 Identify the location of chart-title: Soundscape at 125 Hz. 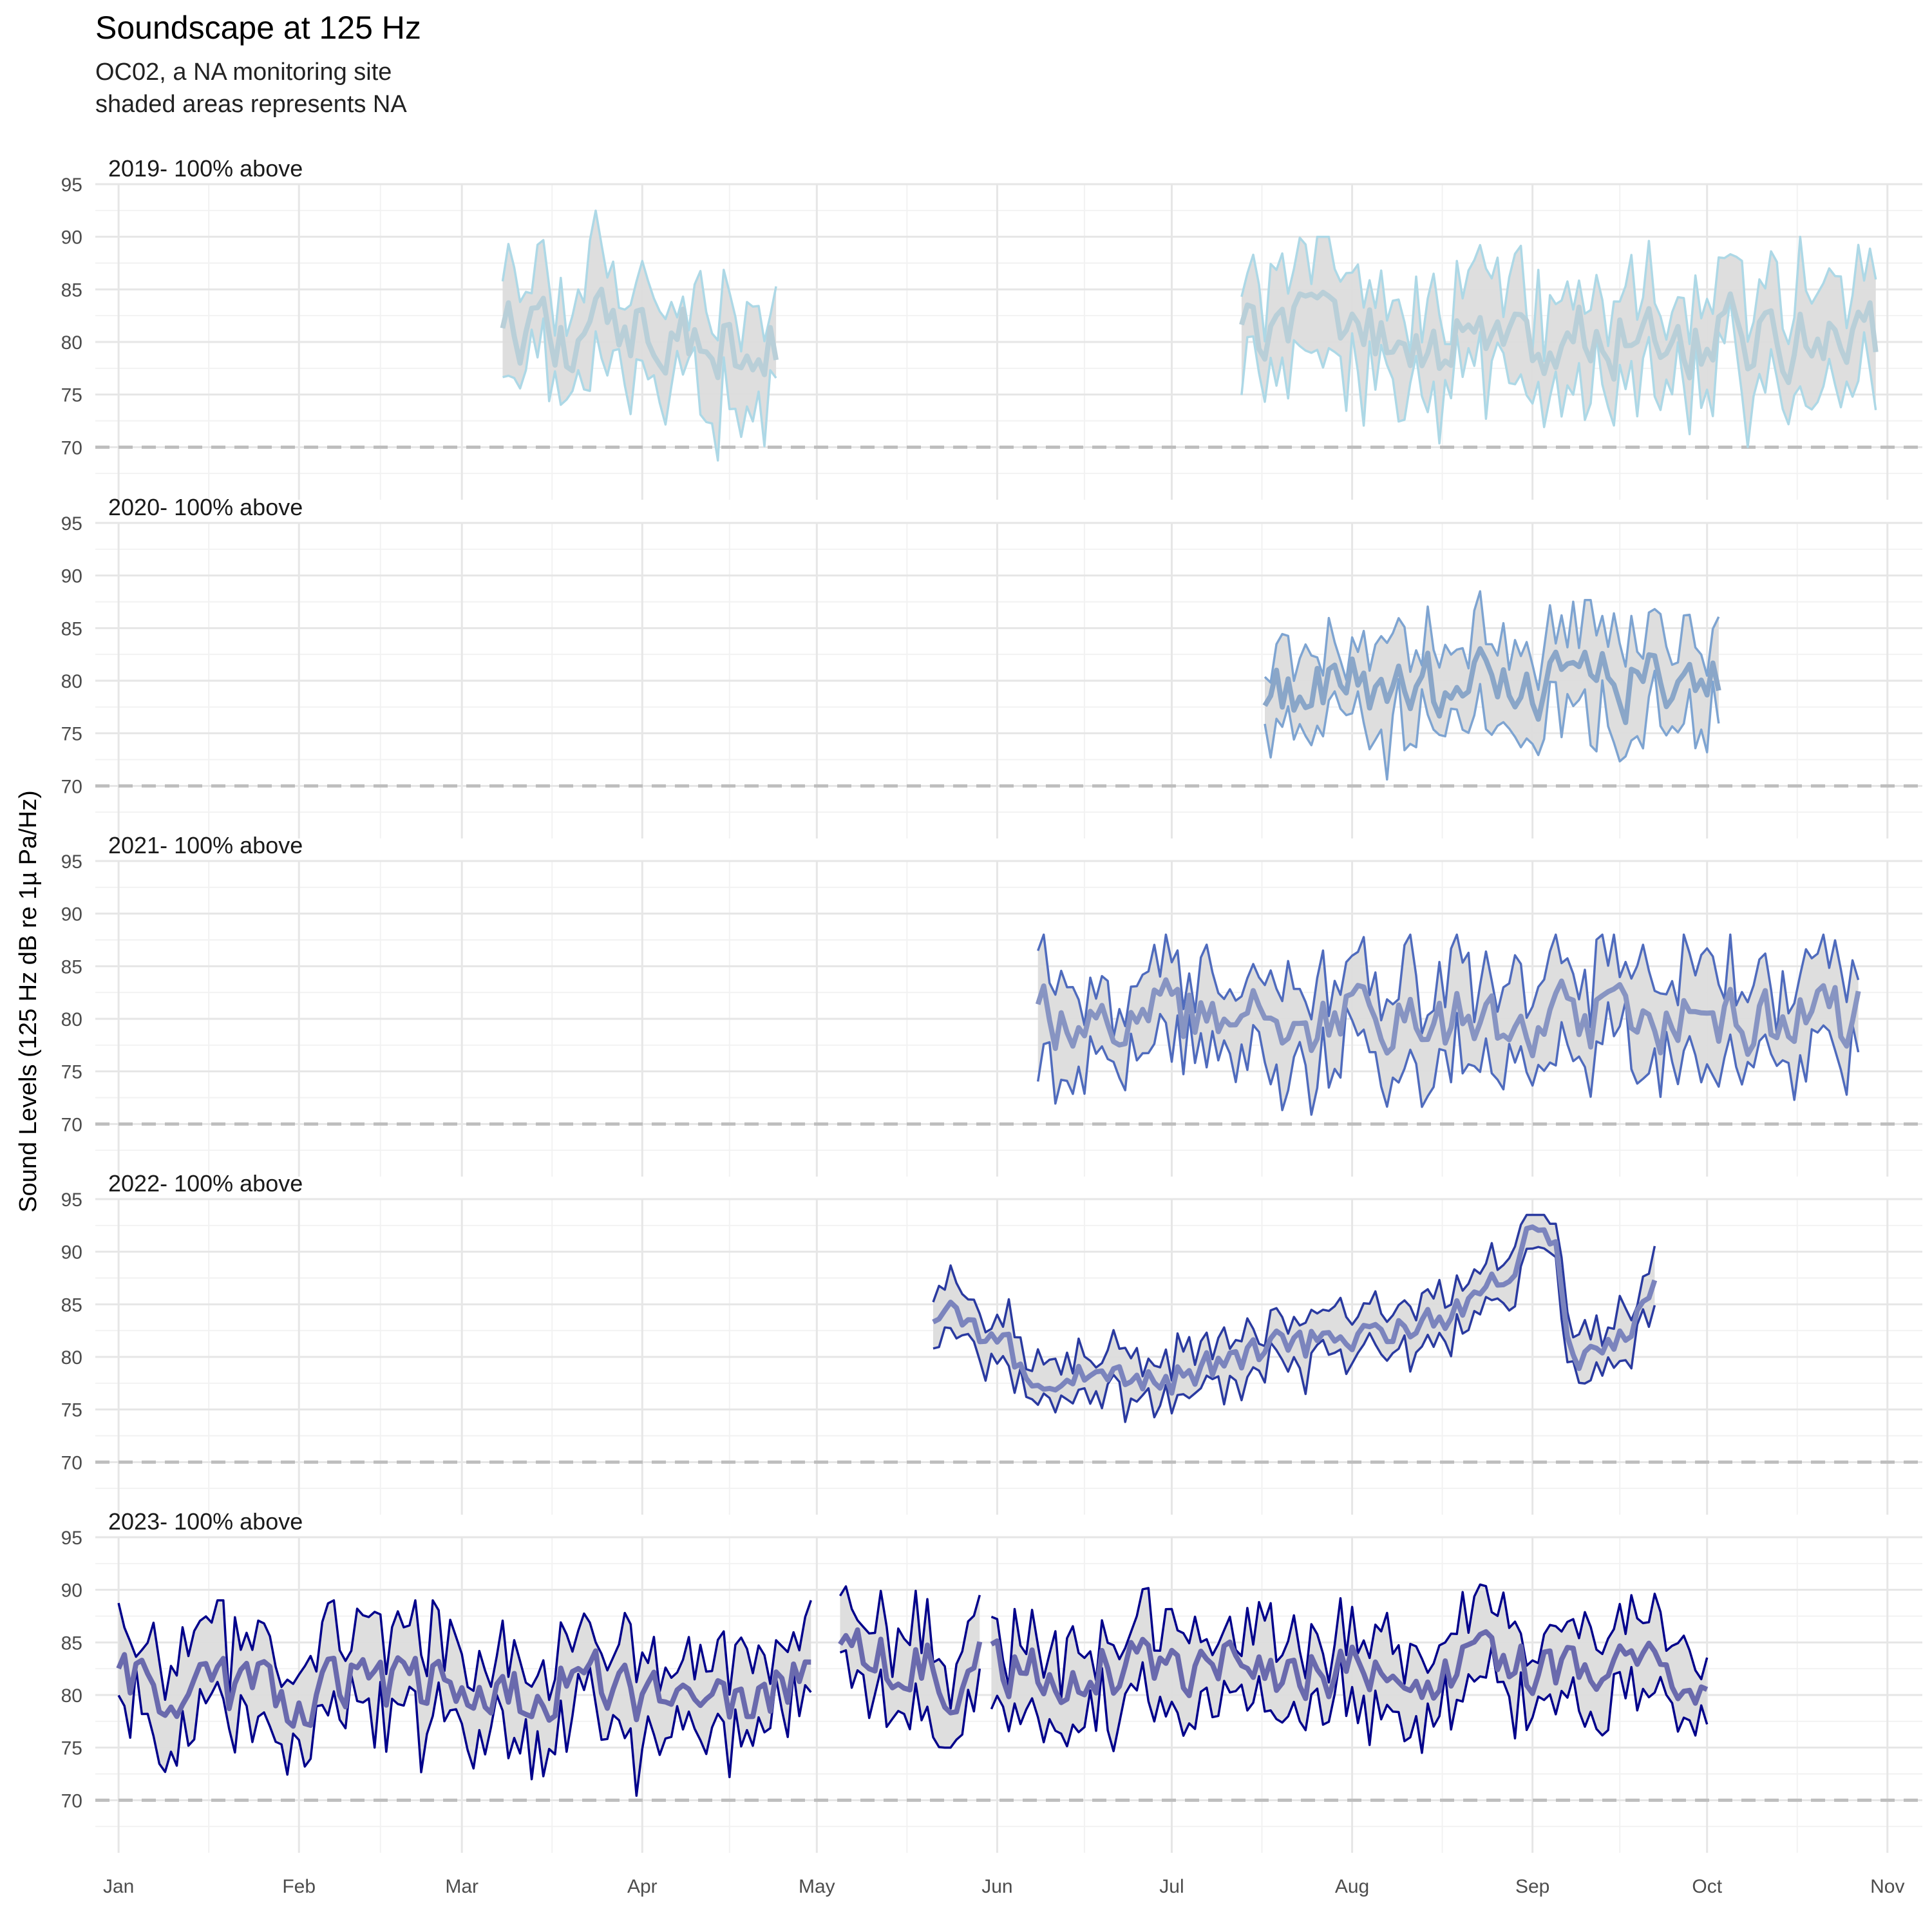
(258, 28).